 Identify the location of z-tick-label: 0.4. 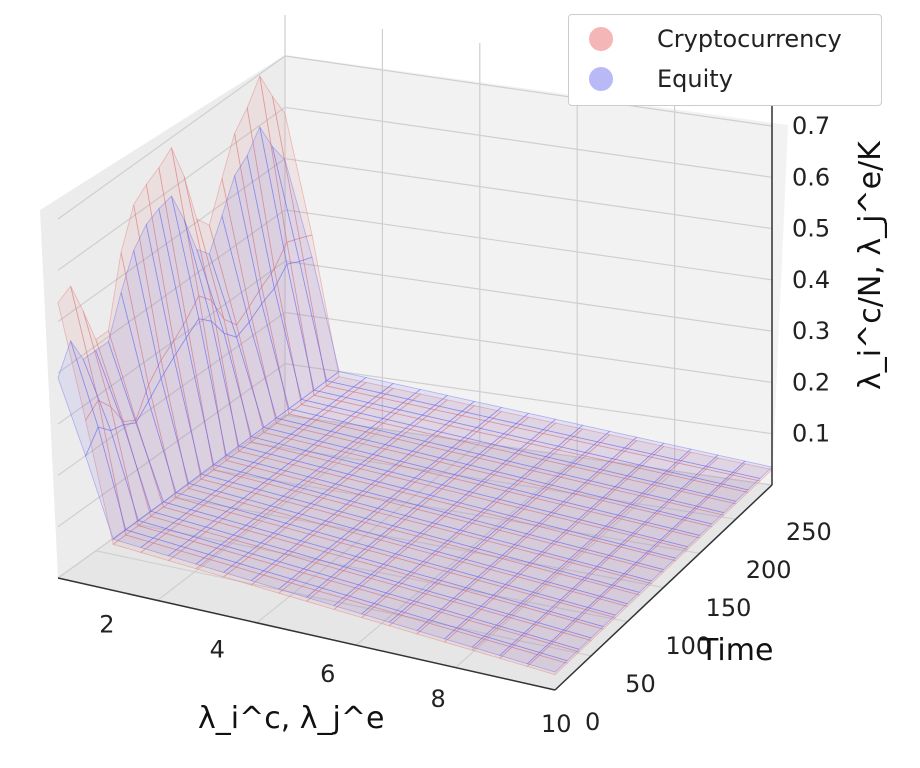
(811, 280).